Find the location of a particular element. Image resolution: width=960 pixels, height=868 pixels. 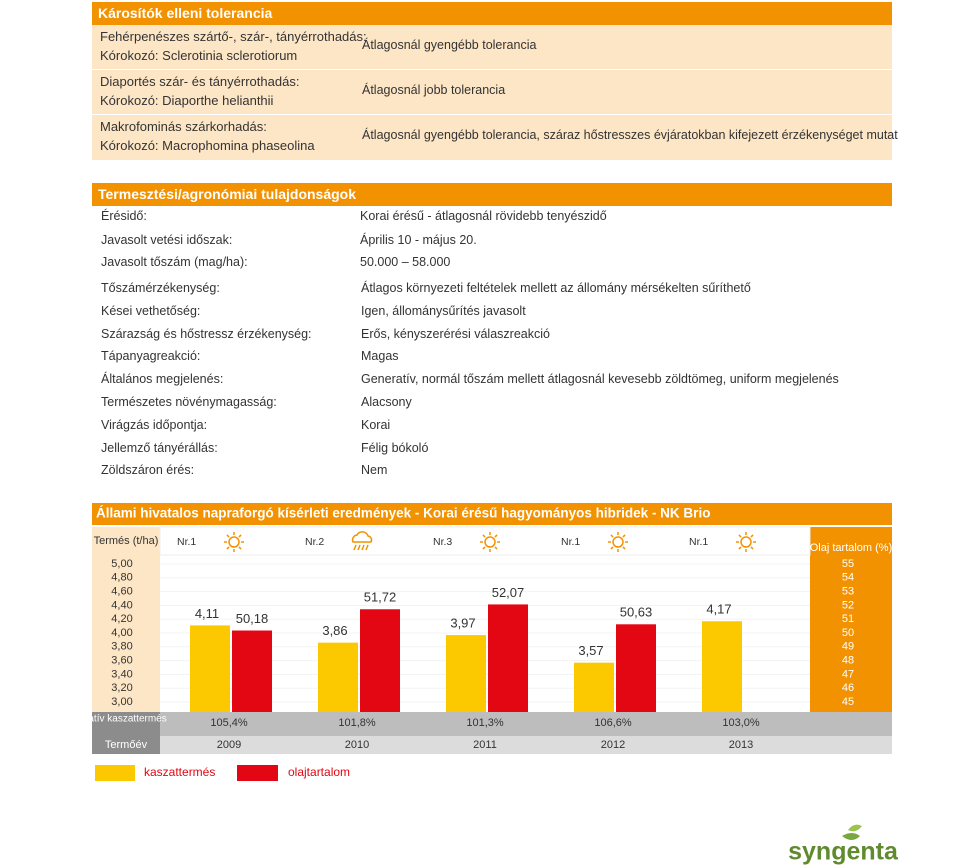

pathogen-text: Diaportés szár- és tányérrothadás: is located at coordinates (200, 81).